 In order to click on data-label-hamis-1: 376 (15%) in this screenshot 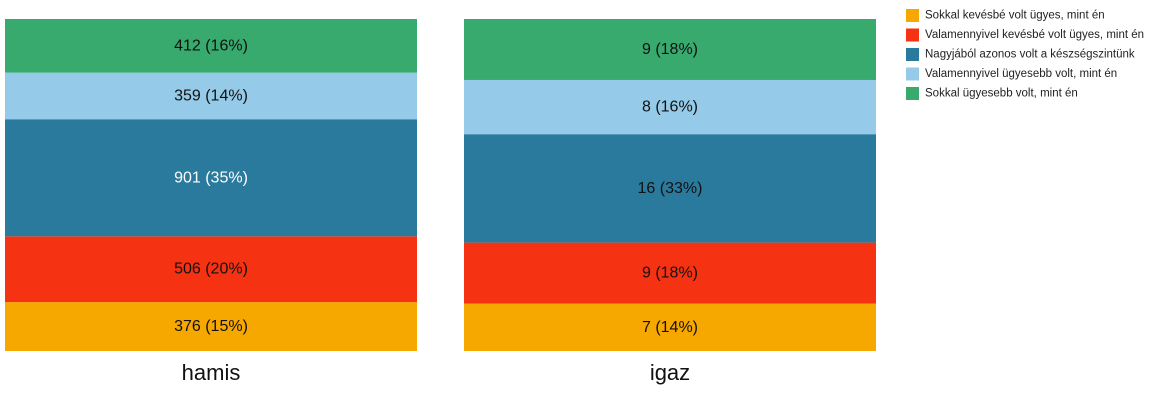, I will do `click(211, 326)`.